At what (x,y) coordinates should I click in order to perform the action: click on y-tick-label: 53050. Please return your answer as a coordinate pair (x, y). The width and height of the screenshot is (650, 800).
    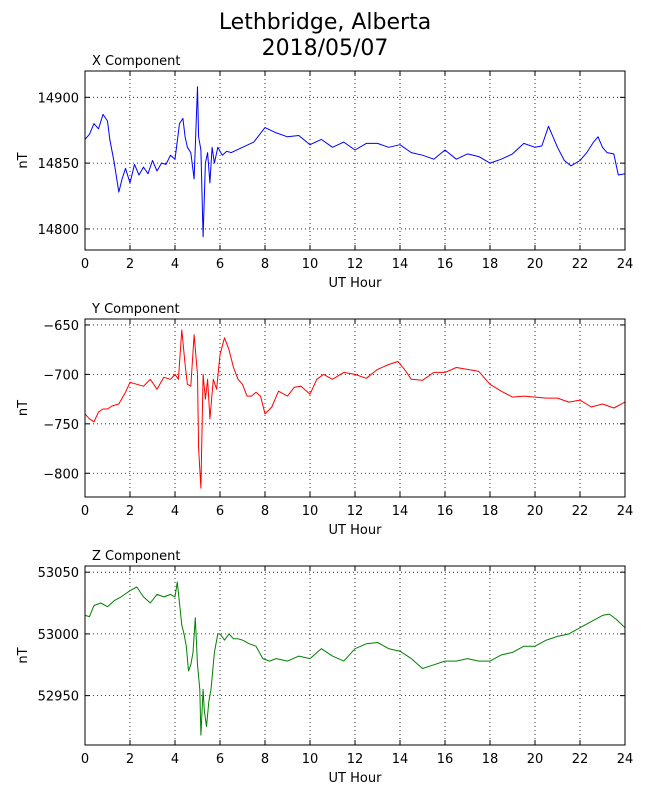
    Looking at the image, I should click on (58, 573).